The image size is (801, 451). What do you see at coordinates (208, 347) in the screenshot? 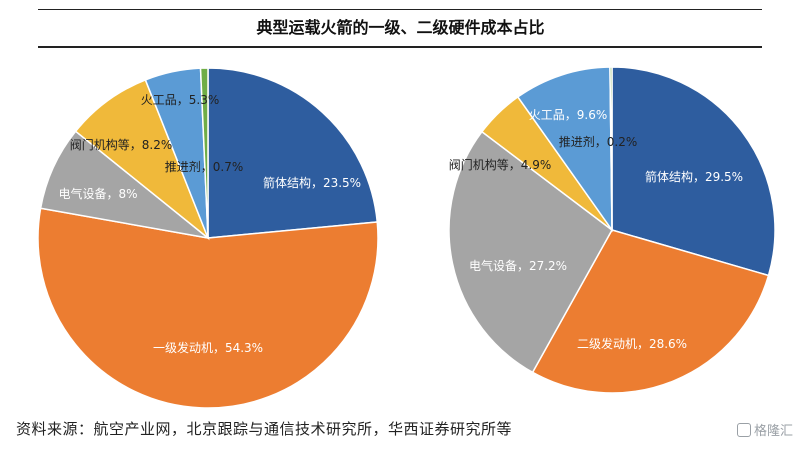
I see `pie1-label-2: 一级发动机，54.3%` at bounding box center [208, 347].